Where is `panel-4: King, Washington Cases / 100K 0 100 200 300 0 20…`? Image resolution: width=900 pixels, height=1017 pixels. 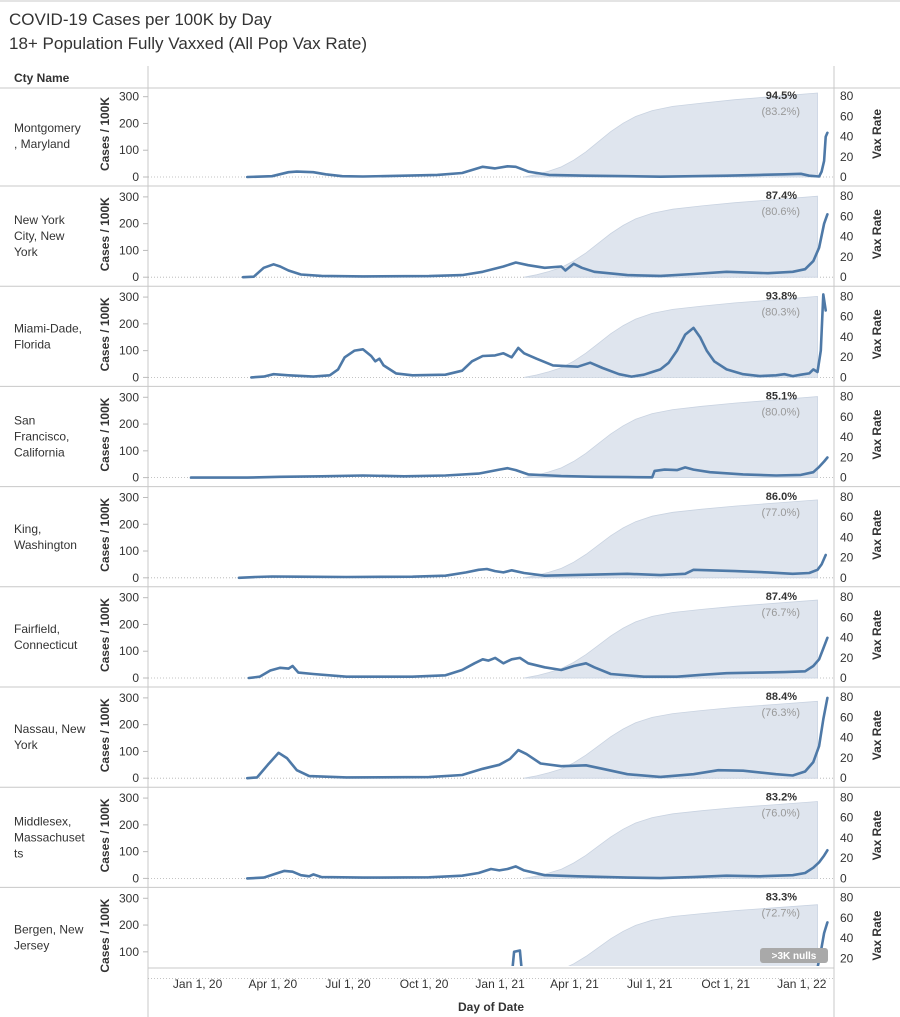
panel-4: King, Washington Cases / 100K 0 100 200 300 0 20… is located at coordinates (450, 539).